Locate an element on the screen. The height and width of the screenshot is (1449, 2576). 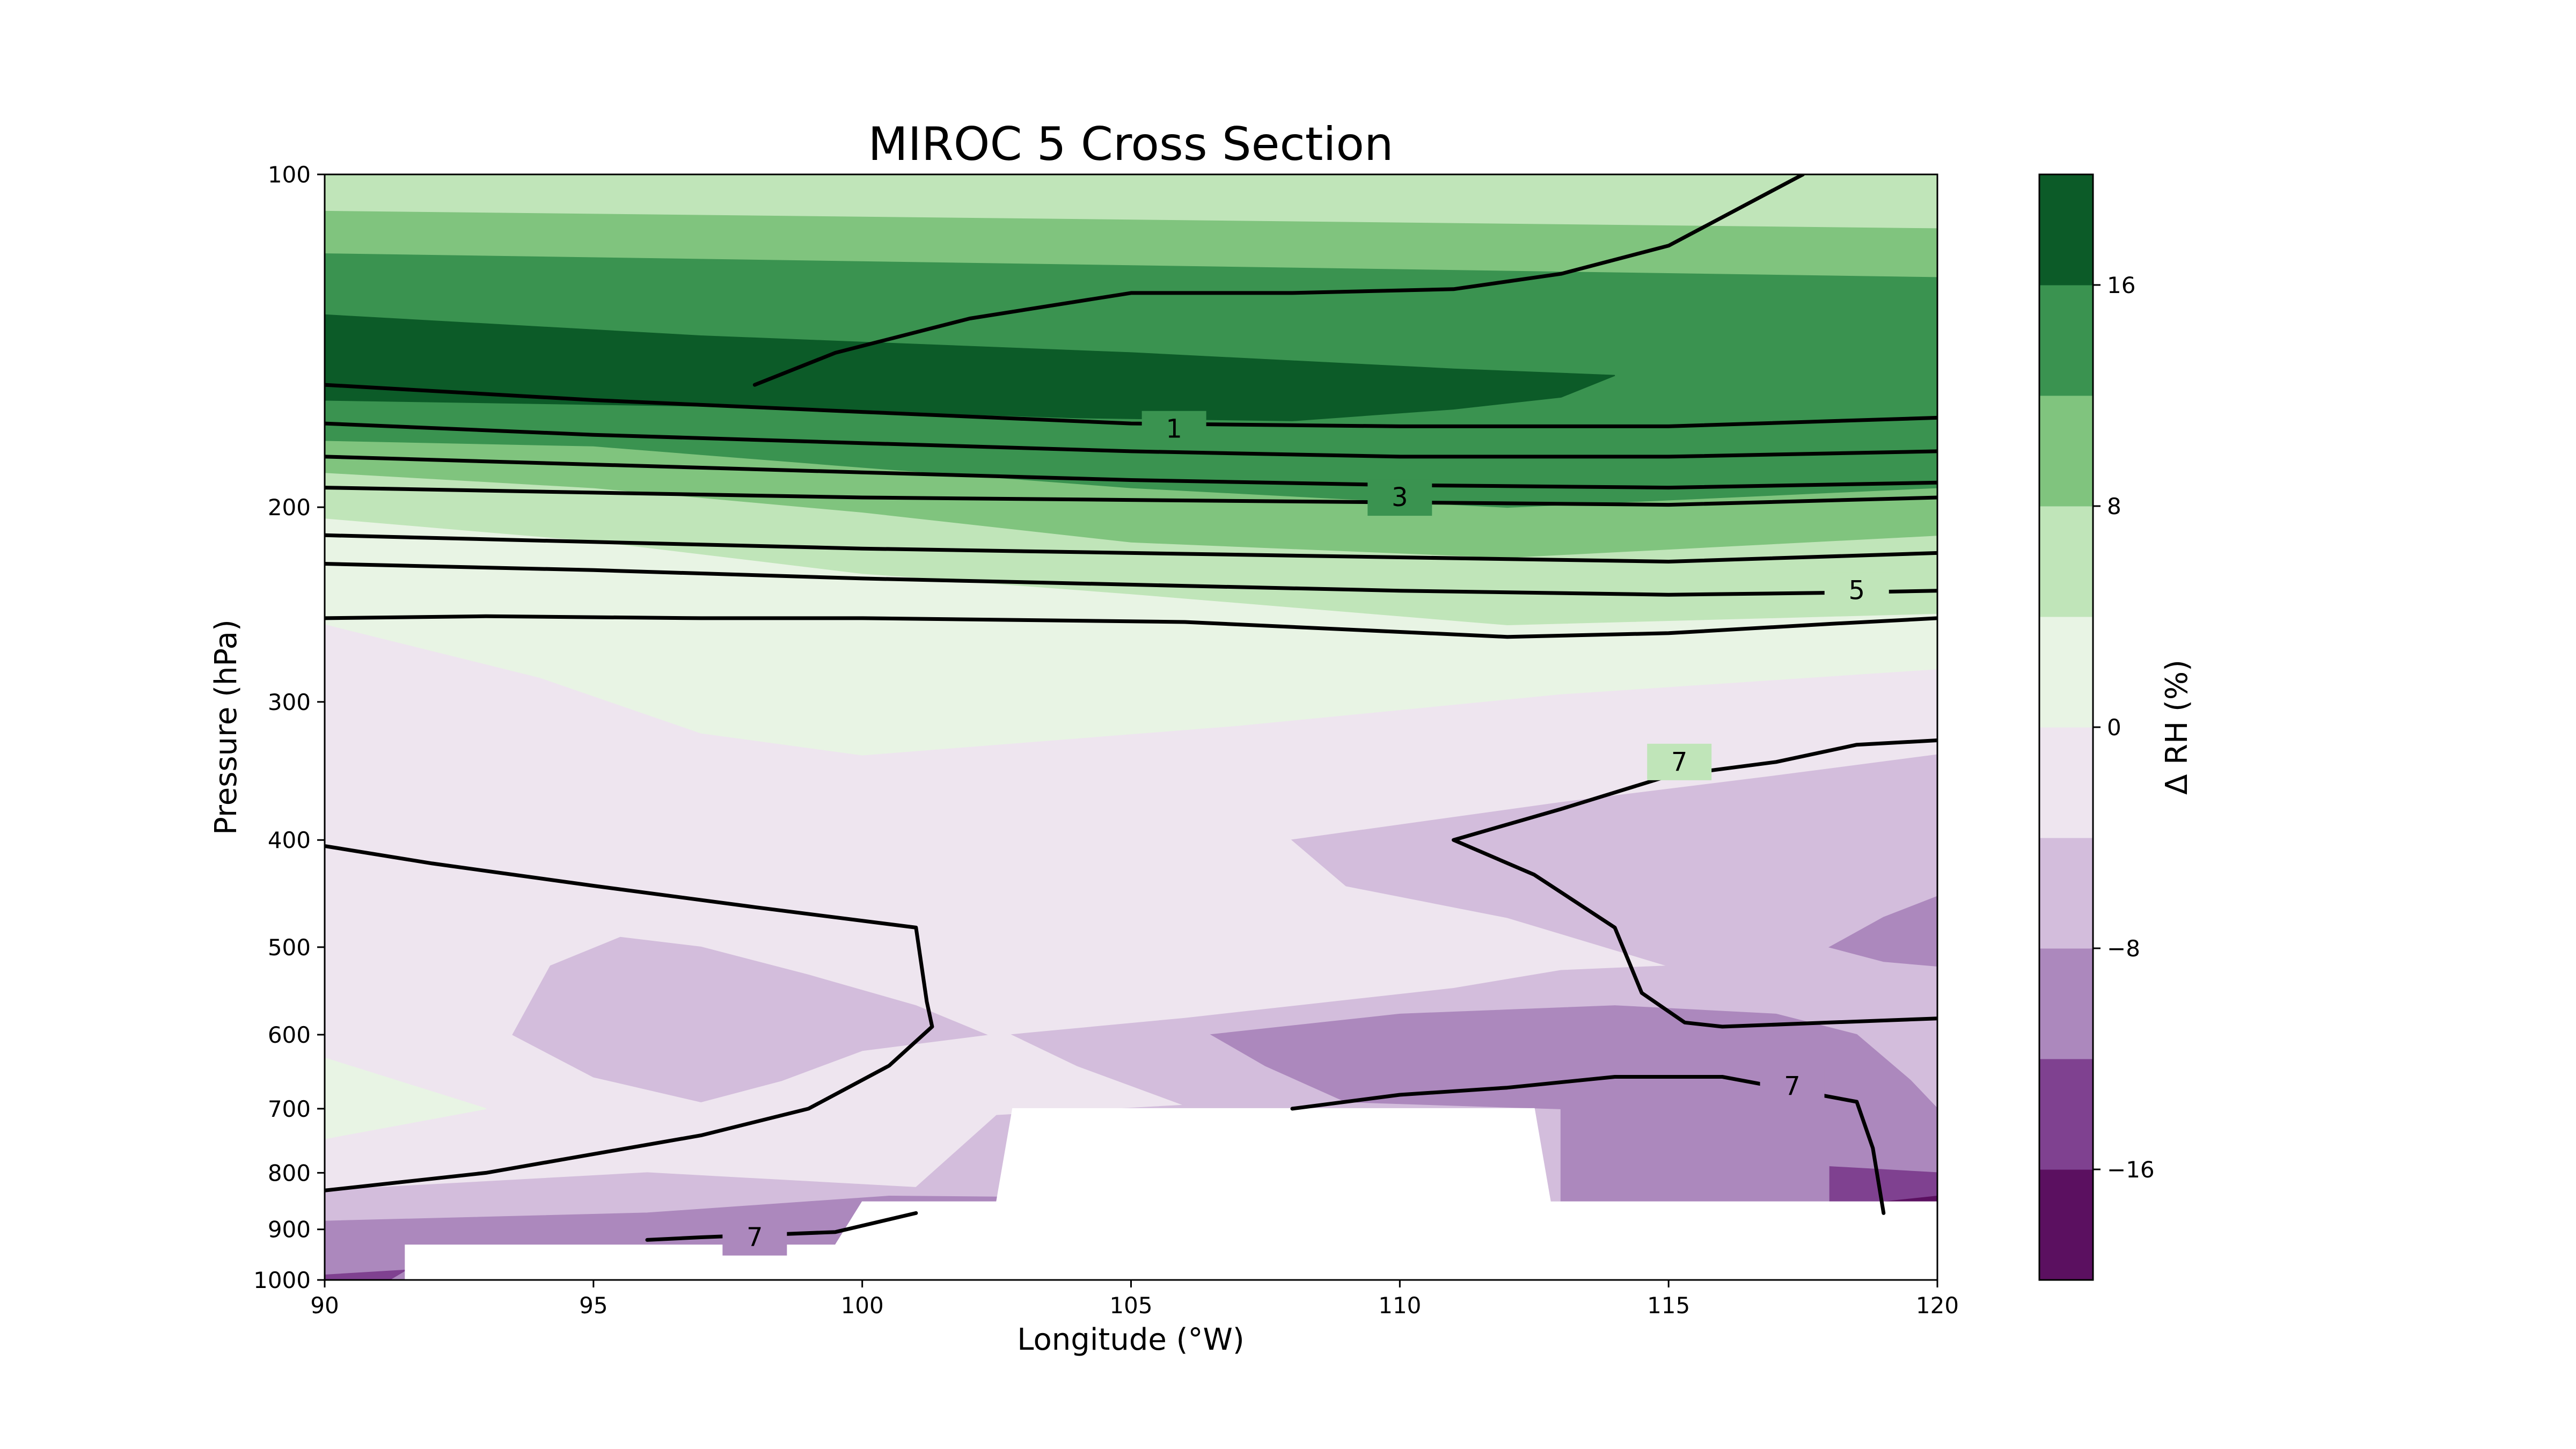
colorbar-tick-label-4: 16 is located at coordinates (2121, 285).